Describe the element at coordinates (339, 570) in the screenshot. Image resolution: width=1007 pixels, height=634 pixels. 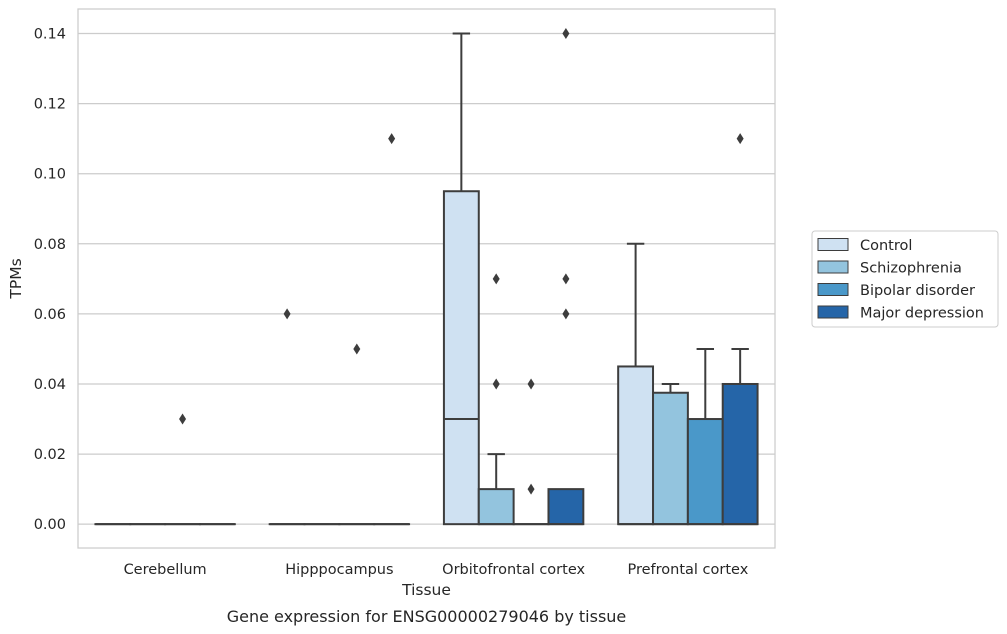
I see `x-tick-label: Hipppocampus` at that location.